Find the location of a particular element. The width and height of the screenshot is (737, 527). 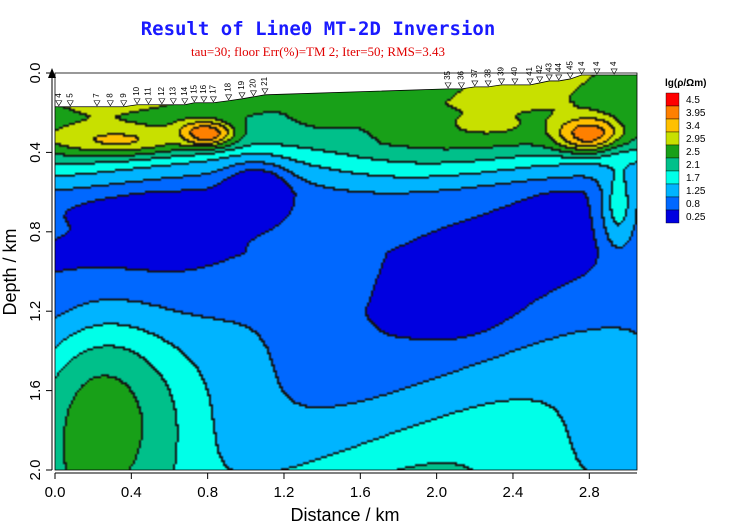

station-label: 45 is located at coordinates (569, 65).